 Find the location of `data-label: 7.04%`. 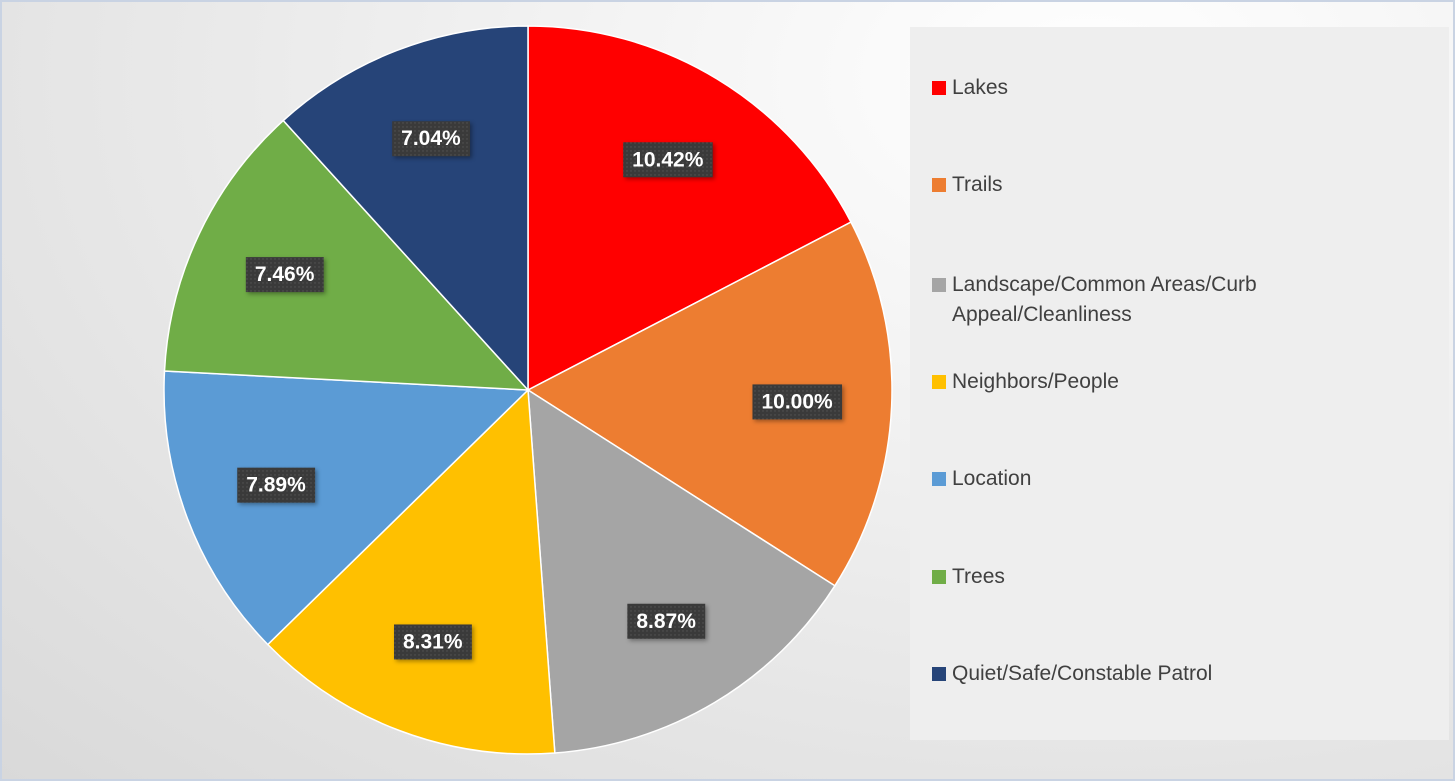

data-label: 7.04% is located at coordinates (431, 138).